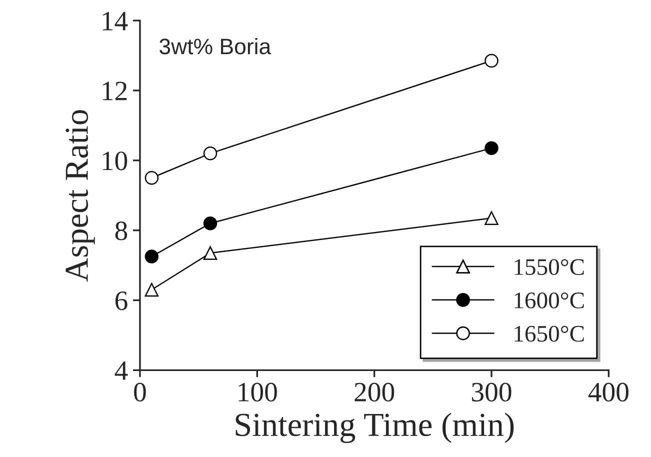 Image resolution: width=651 pixels, height=457 pixels. Describe the element at coordinates (257, 392) in the screenshot. I see `x-tick-label: 100` at that location.